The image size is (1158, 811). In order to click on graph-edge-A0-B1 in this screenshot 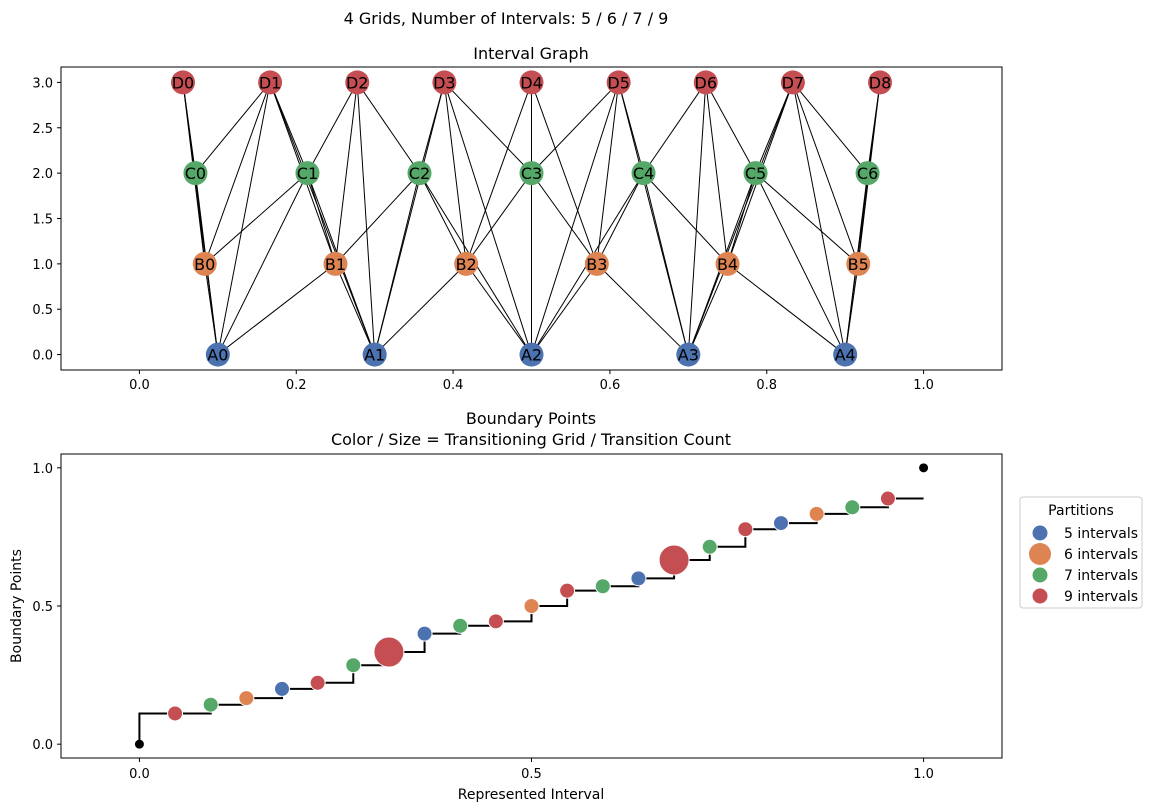, I will do `click(276, 309)`.